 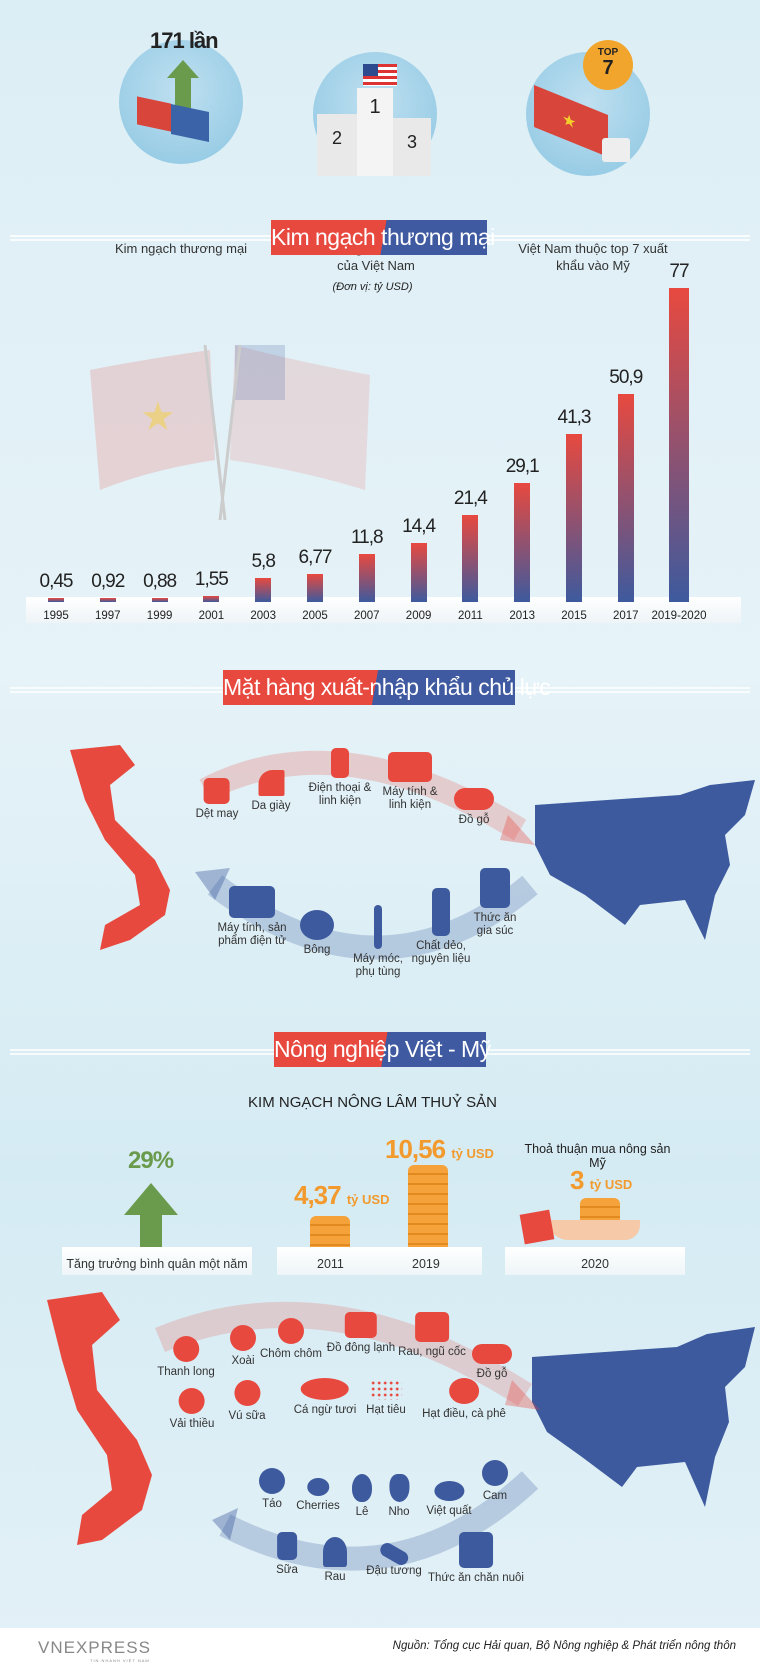 I want to click on x-tick-label: 2007, so click(x=367, y=616).